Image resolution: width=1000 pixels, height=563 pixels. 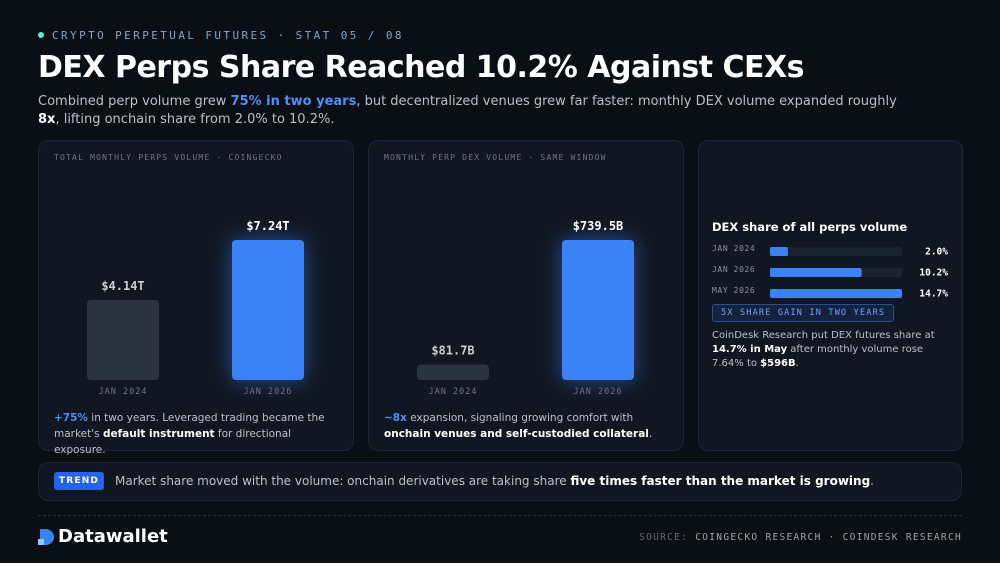 What do you see at coordinates (134, 101) in the screenshot?
I see `subtitle-part: Combined perp volume grew` at bounding box center [134, 101].